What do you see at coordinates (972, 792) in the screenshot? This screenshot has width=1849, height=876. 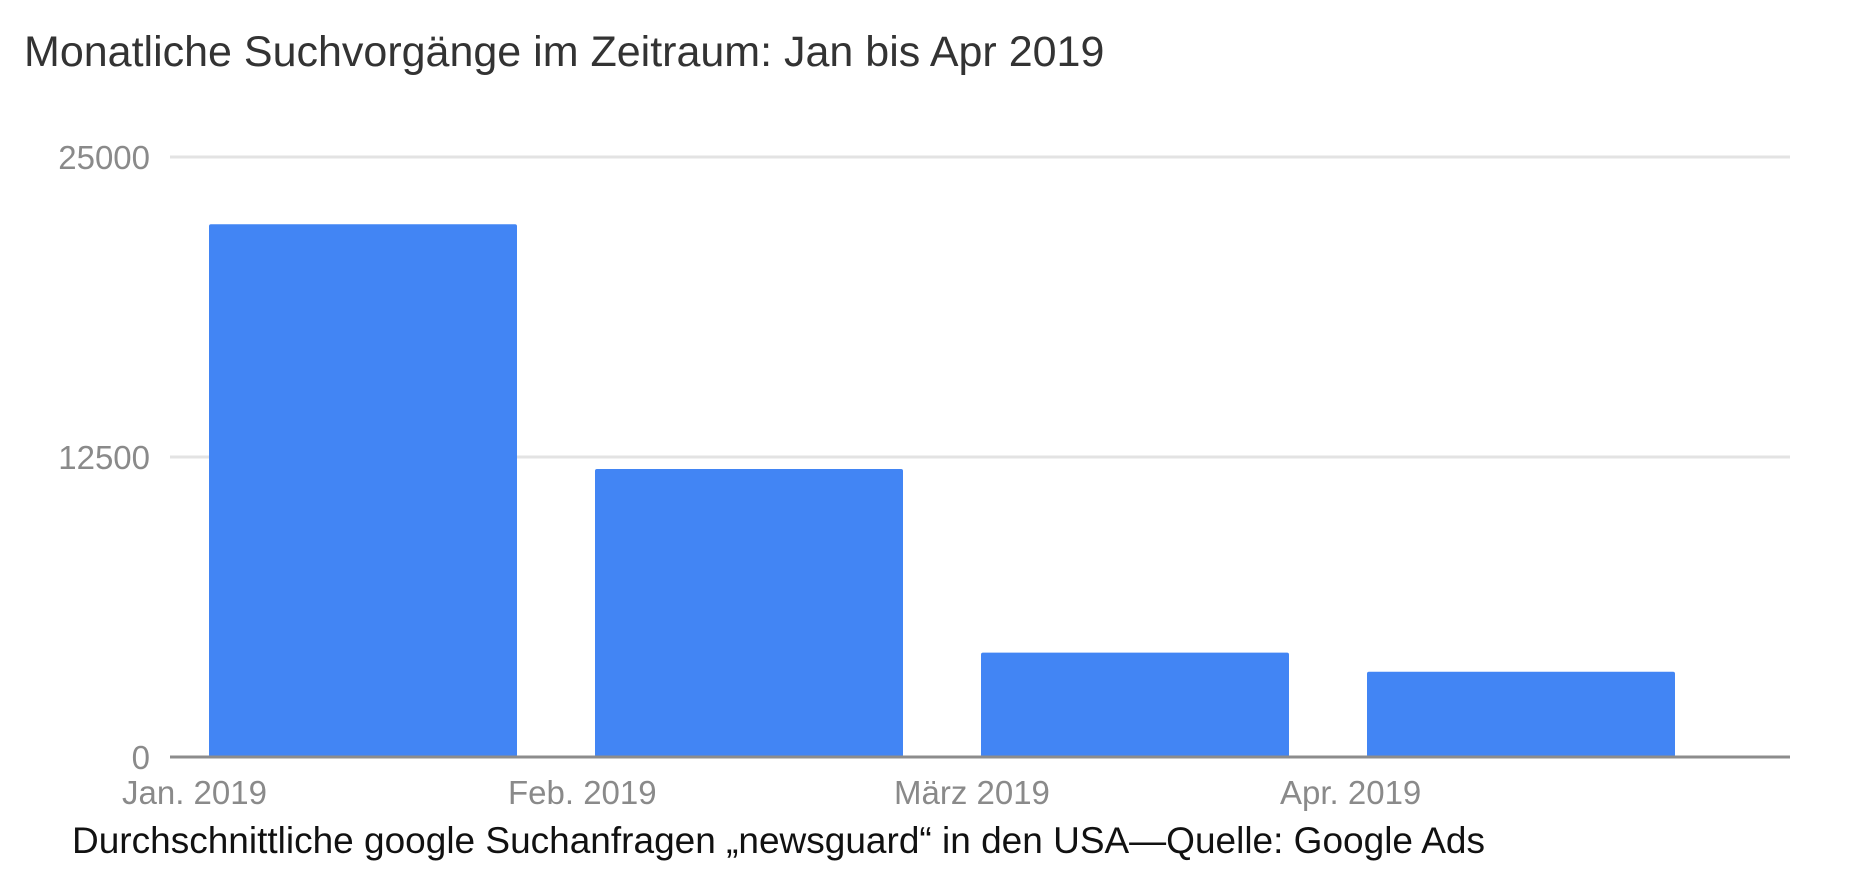 I see `x-tick-label: März 2019` at bounding box center [972, 792].